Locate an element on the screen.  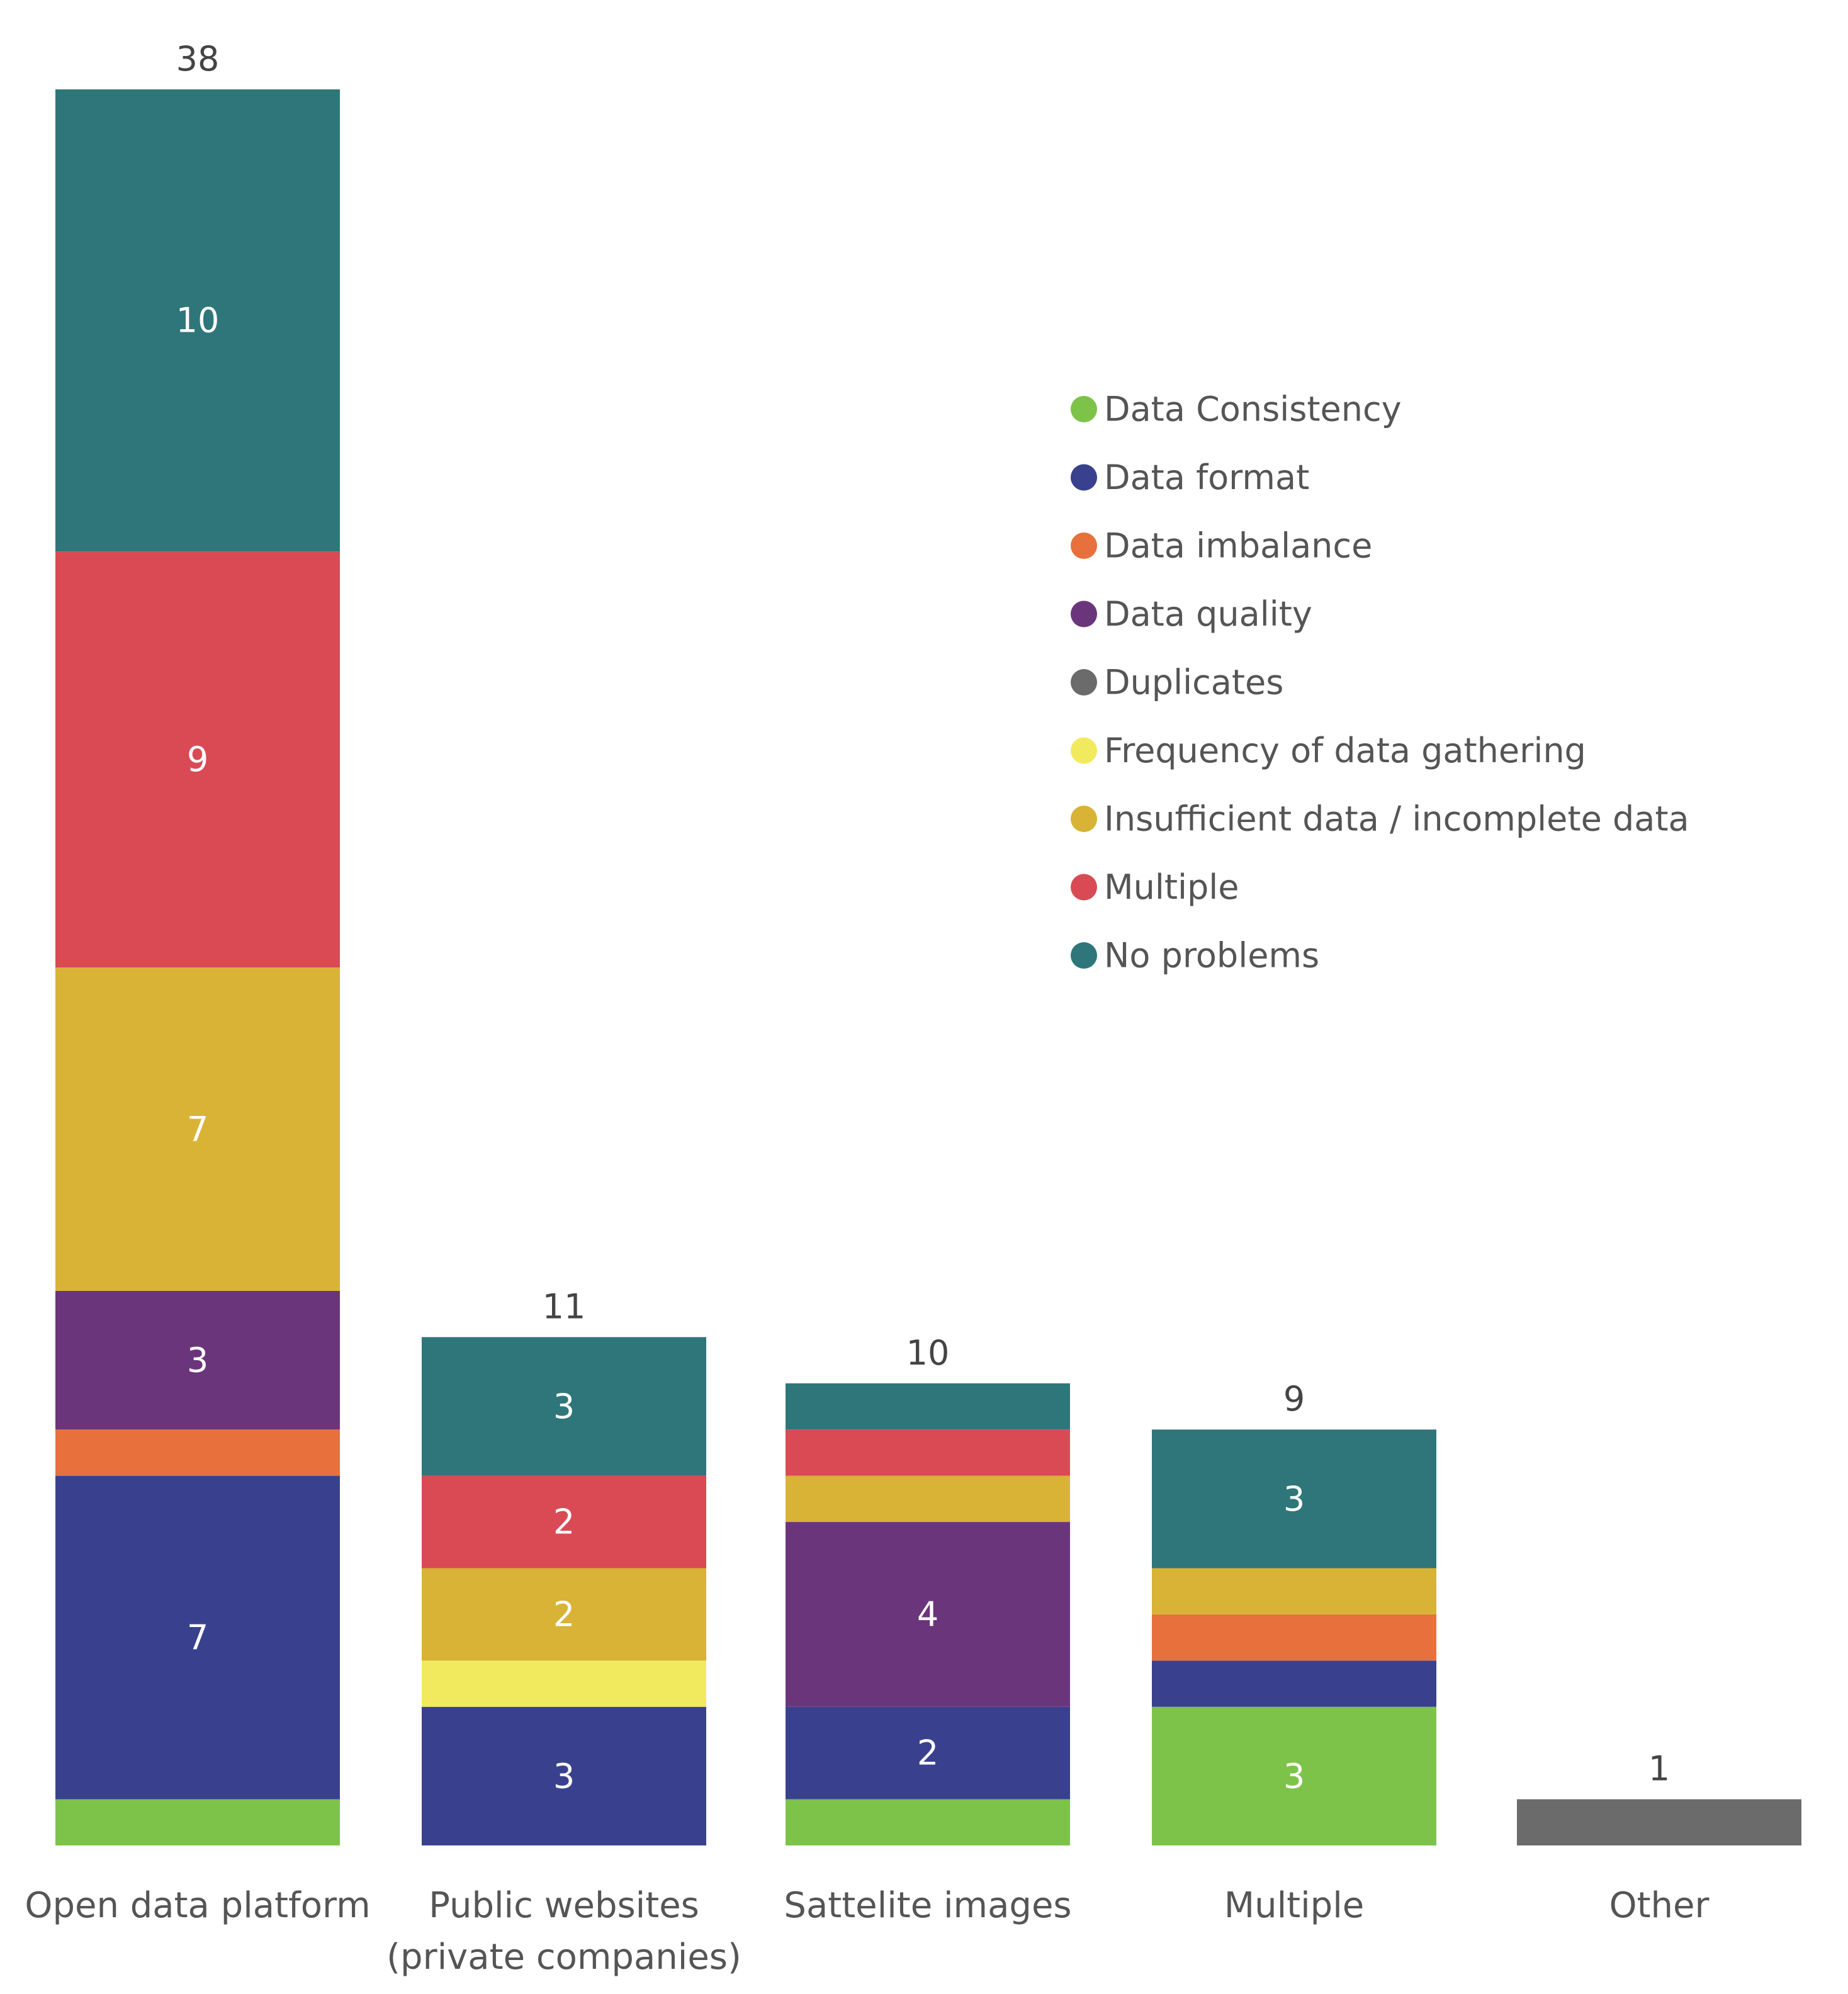
bar-segment-public-websites-private-companies-data-format is located at coordinates (564, 1775).